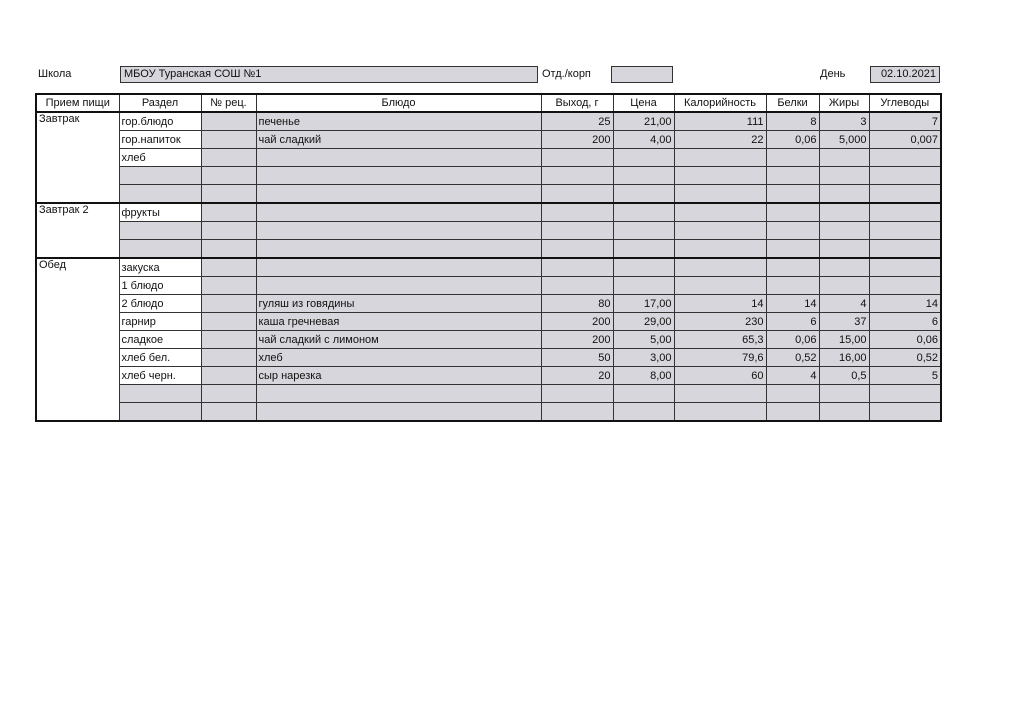 The image size is (1024, 724). What do you see at coordinates (844, 139) in the screenshot?
I see `cell: 5,000` at bounding box center [844, 139].